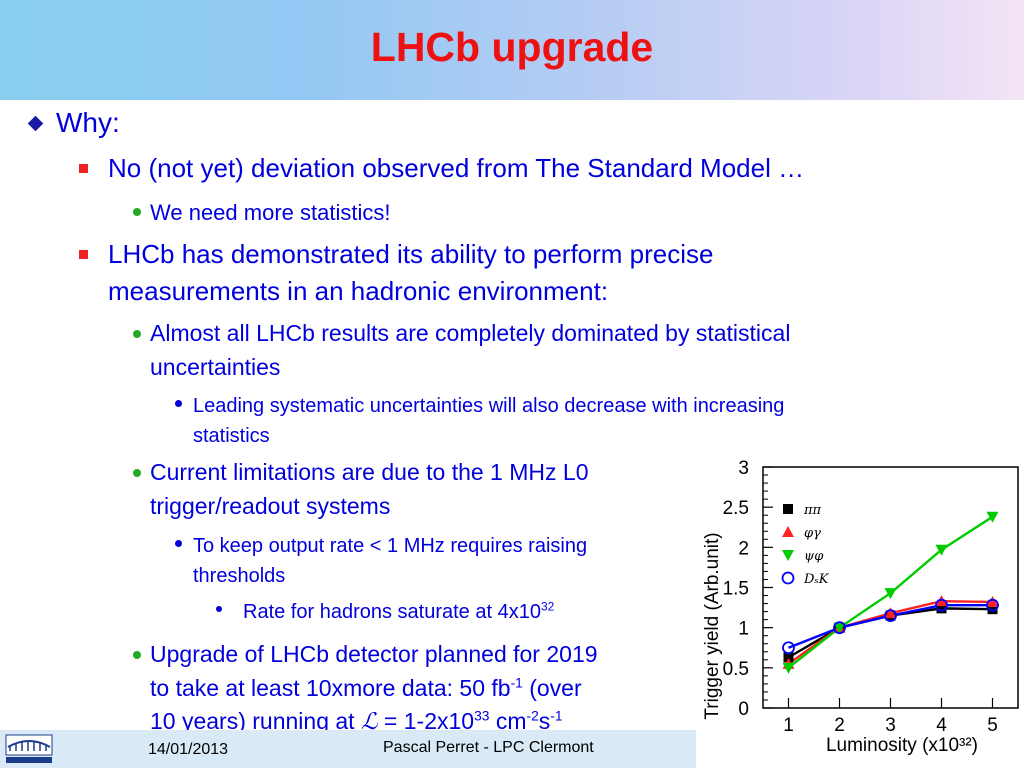  I want to click on bullet-more-stats: We need more statistics!, so click(270, 212).